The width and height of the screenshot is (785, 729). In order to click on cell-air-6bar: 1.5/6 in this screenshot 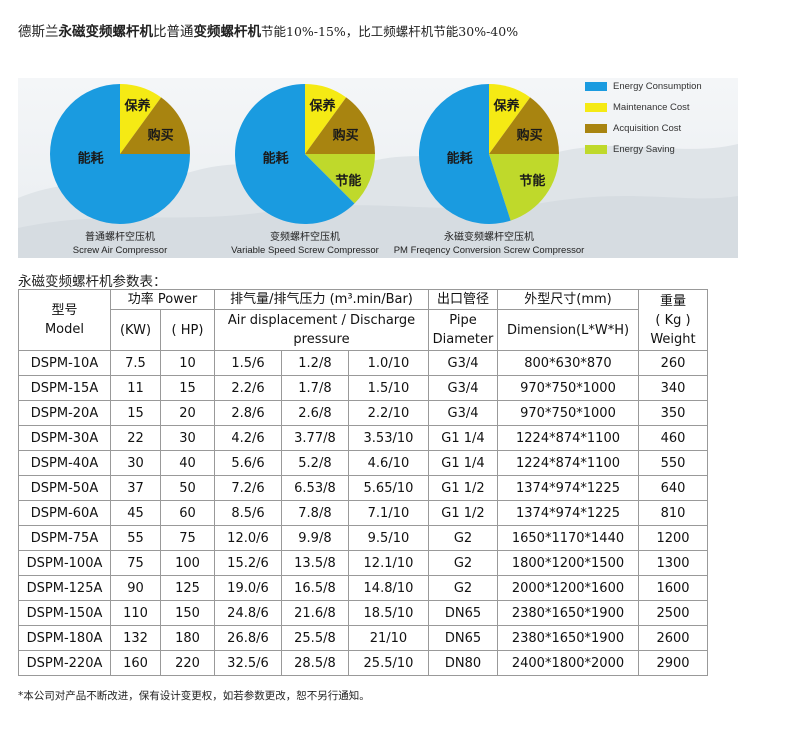, I will do `click(248, 363)`.